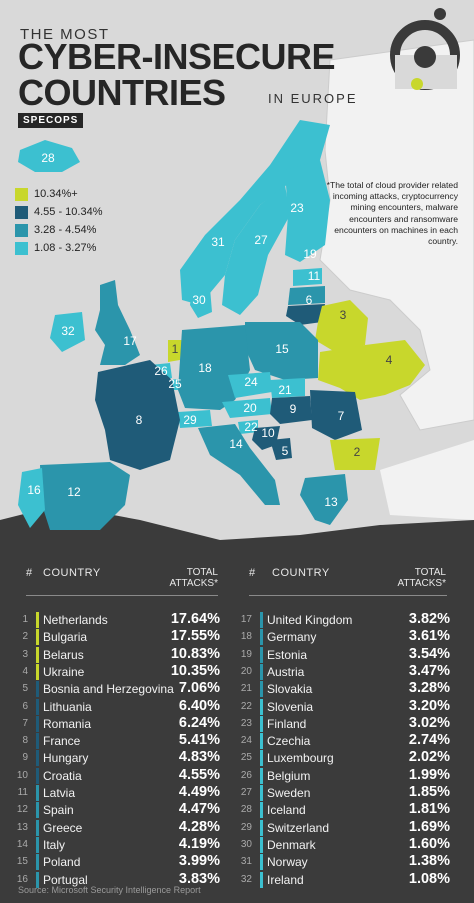 The width and height of the screenshot is (474, 903). What do you see at coordinates (22, 827) in the screenshot?
I see `row-rank: 13` at bounding box center [22, 827].